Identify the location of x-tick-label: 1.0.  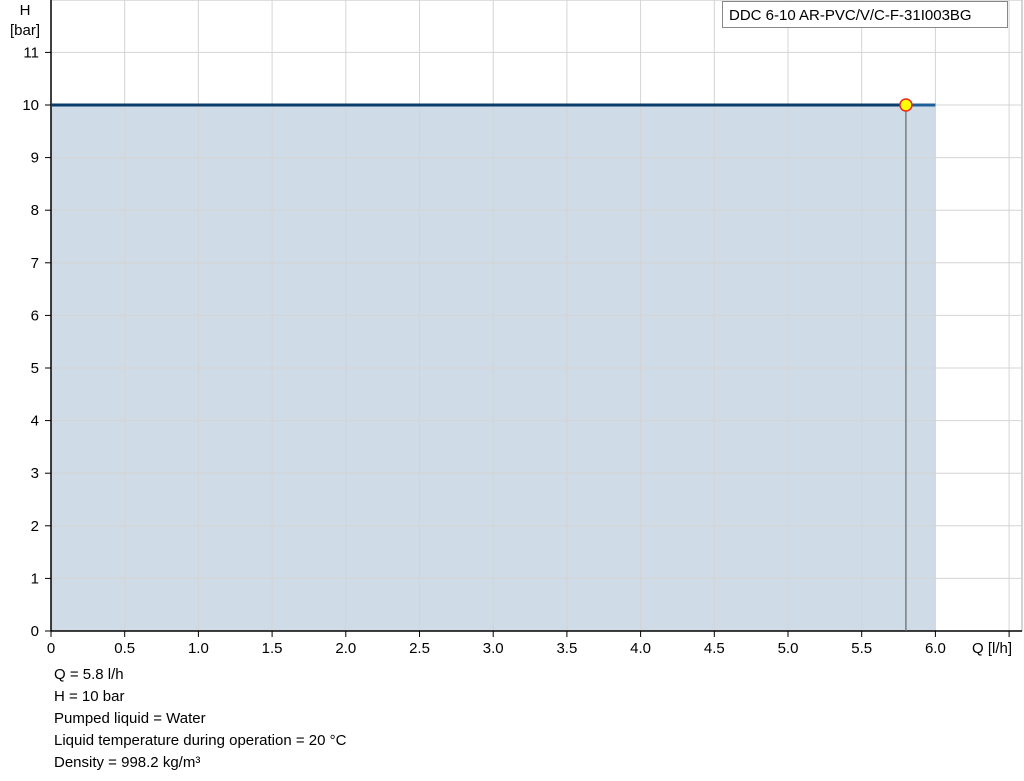
(198, 648).